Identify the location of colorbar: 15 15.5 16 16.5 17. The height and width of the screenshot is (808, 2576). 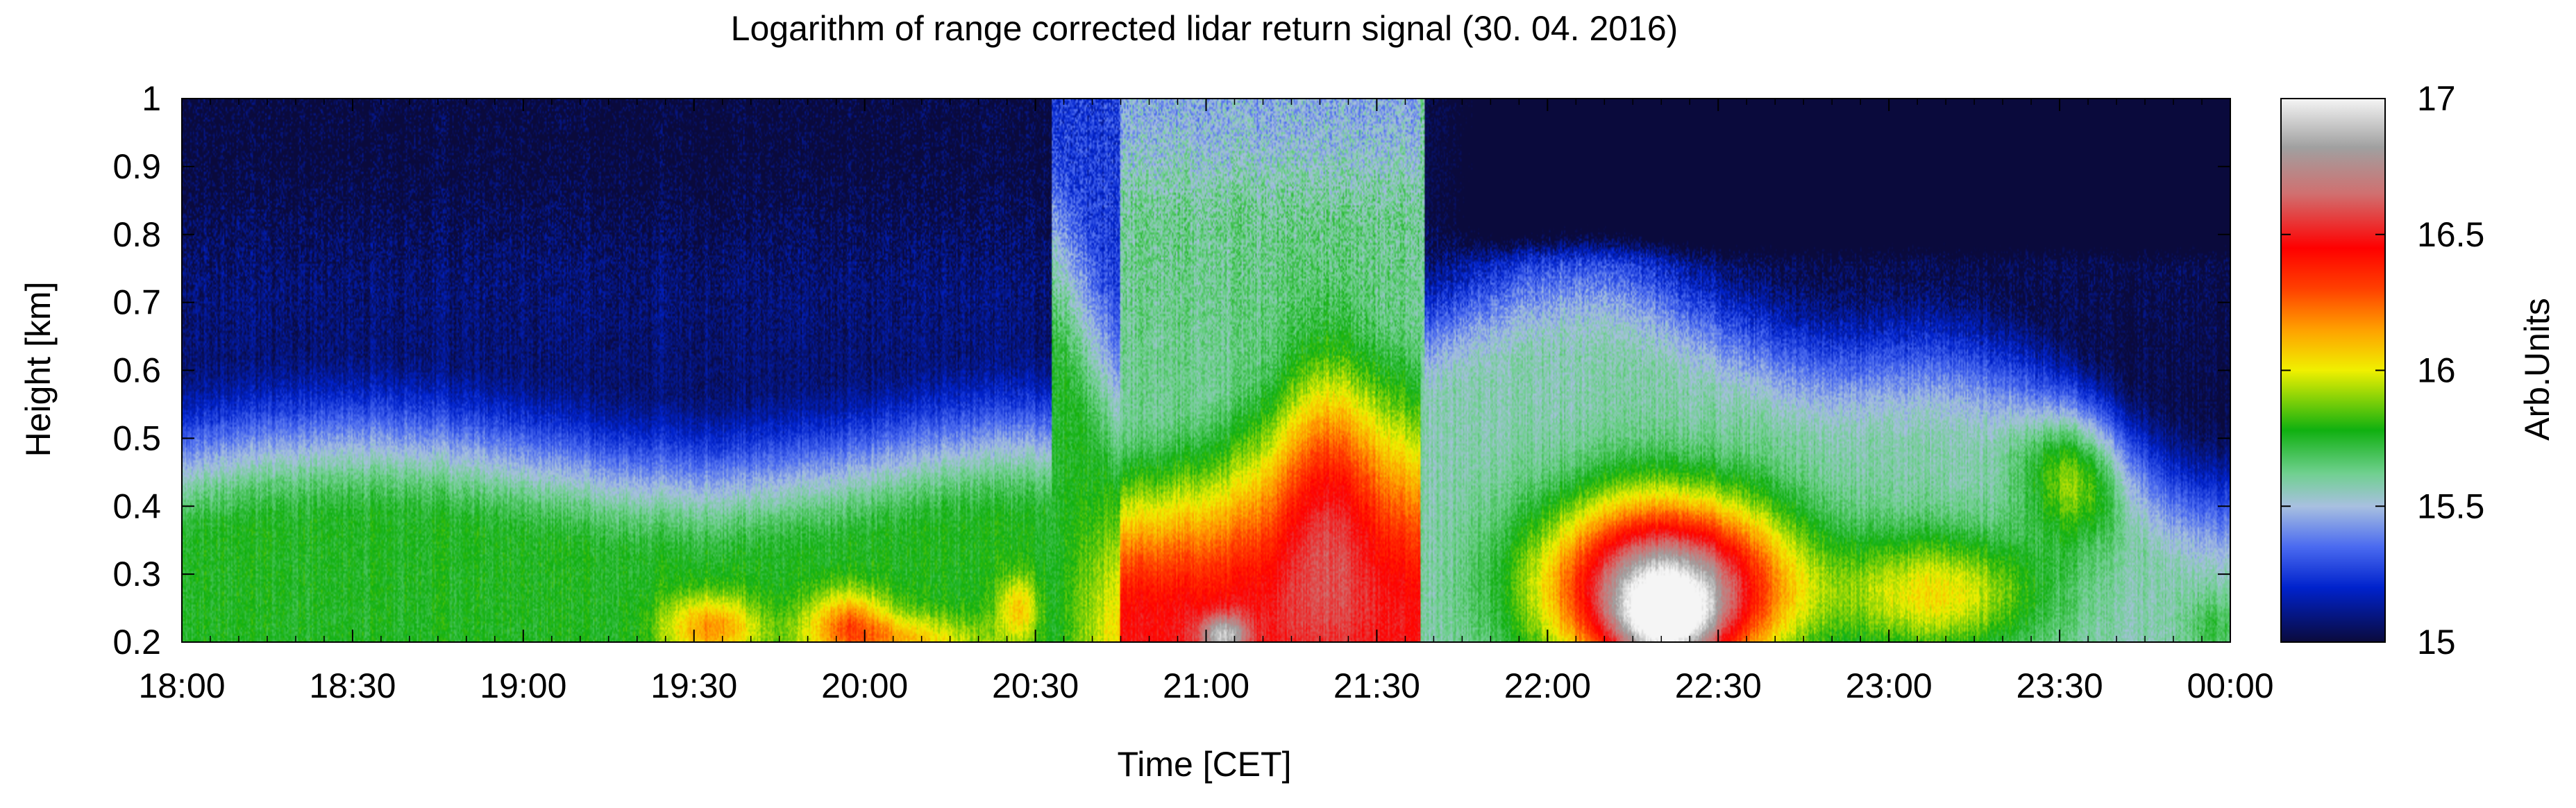
(2382, 370).